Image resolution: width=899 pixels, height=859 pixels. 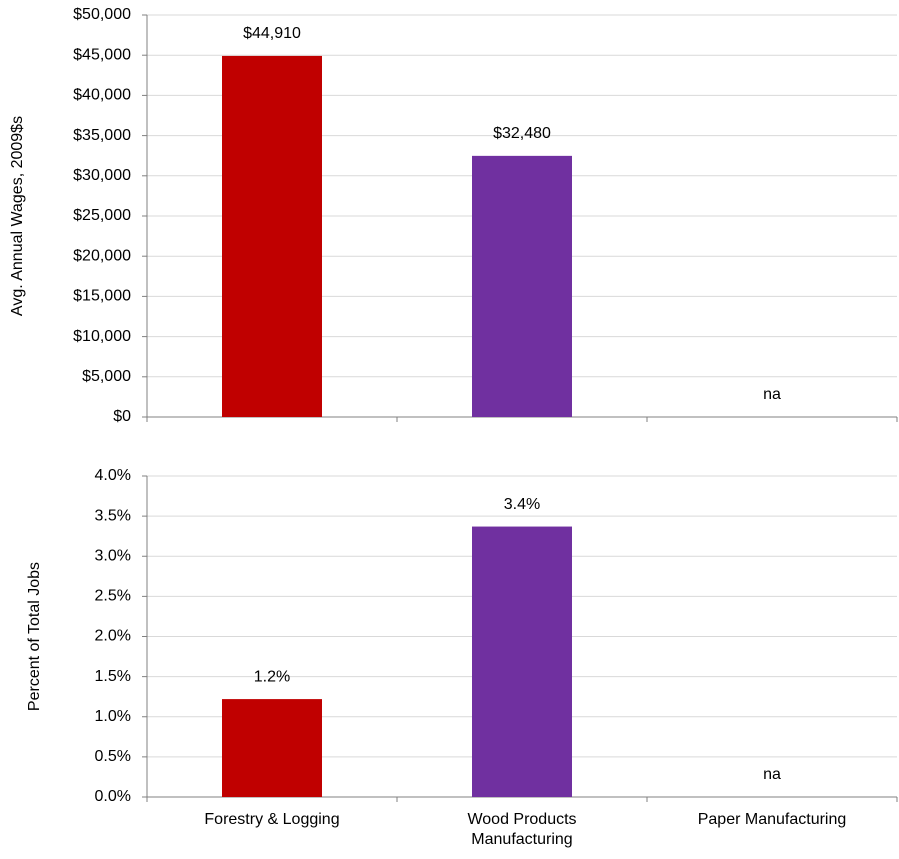 I want to click on y-tick-label: 1.5%, so click(x=113, y=676).